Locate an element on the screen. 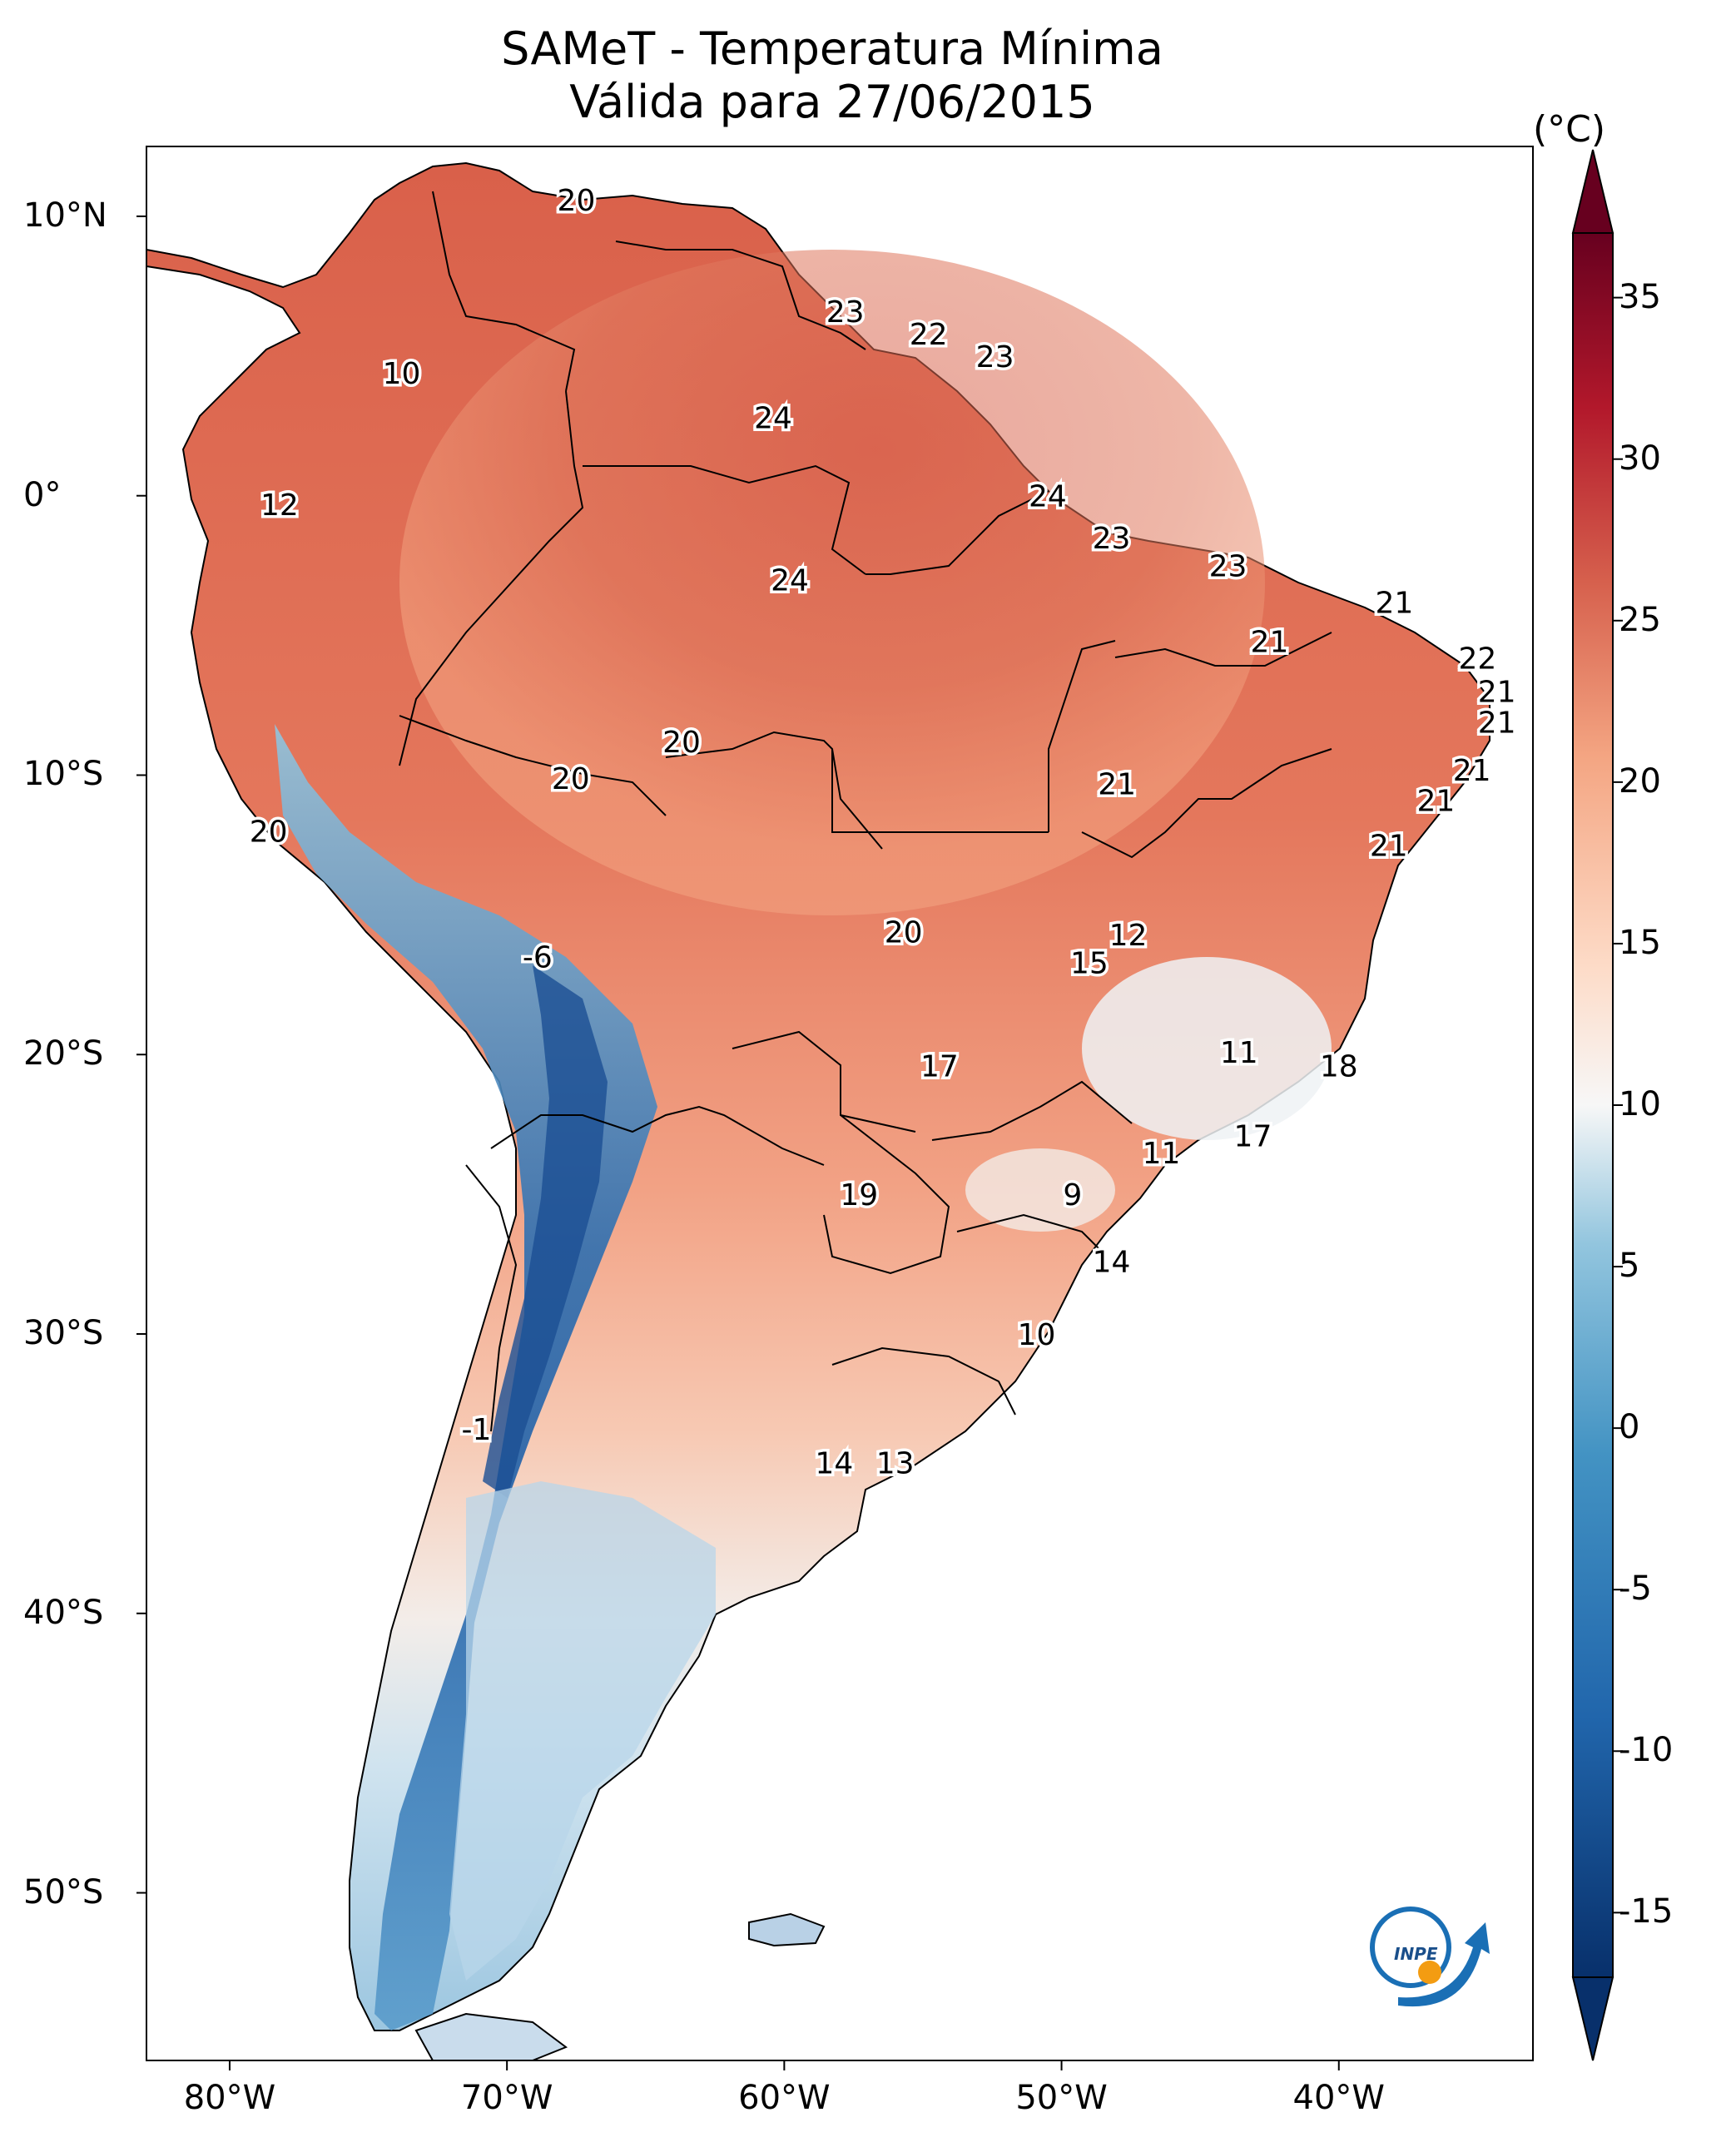  colorbar-tick-label: 25 is located at coordinates (1640, 619).